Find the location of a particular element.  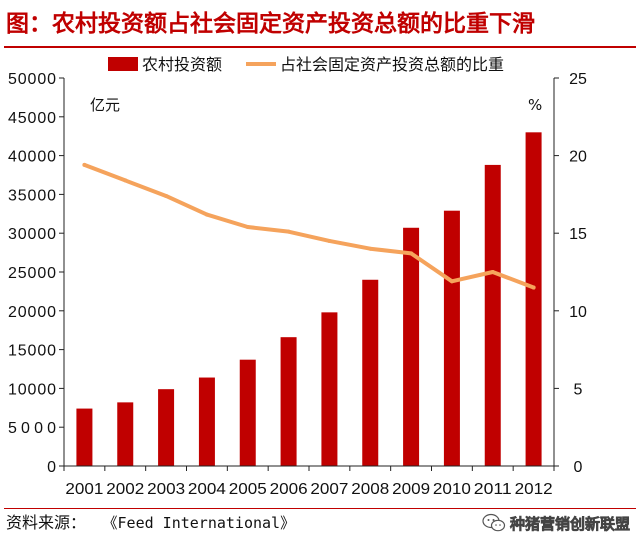

left-tick-label: 40000 is located at coordinates (32, 157).